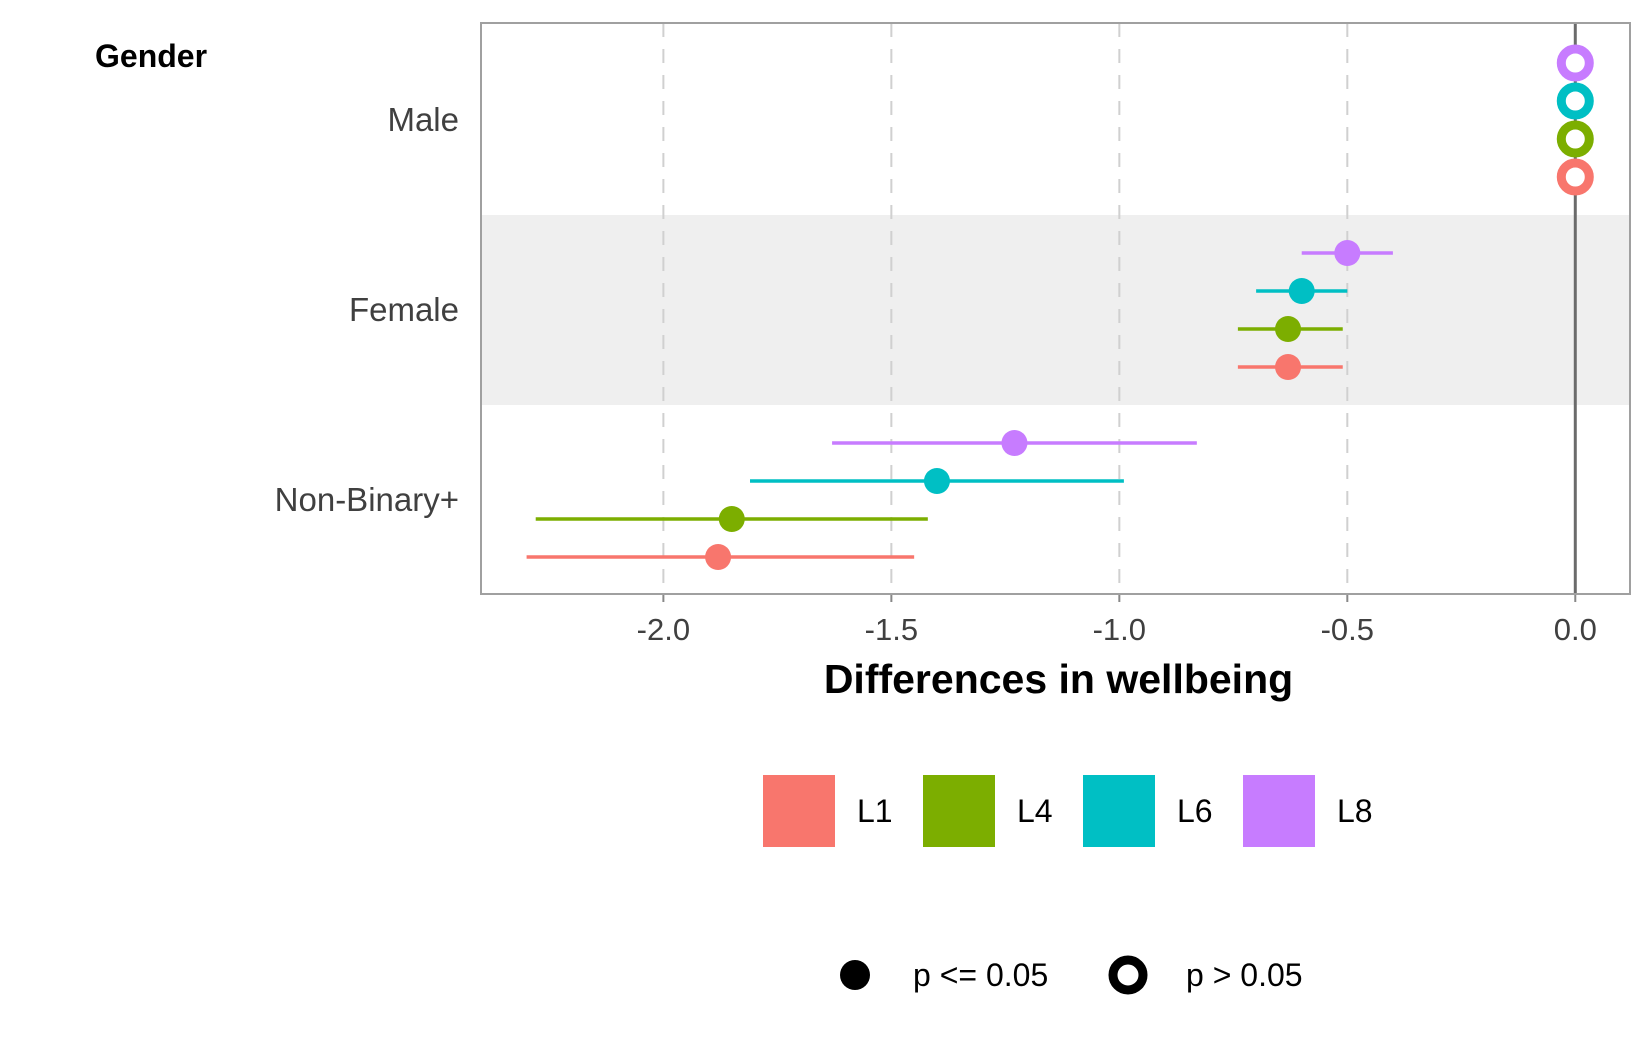  What do you see at coordinates (891, 629) in the screenshot?
I see `x-tick-label: -1.5` at bounding box center [891, 629].